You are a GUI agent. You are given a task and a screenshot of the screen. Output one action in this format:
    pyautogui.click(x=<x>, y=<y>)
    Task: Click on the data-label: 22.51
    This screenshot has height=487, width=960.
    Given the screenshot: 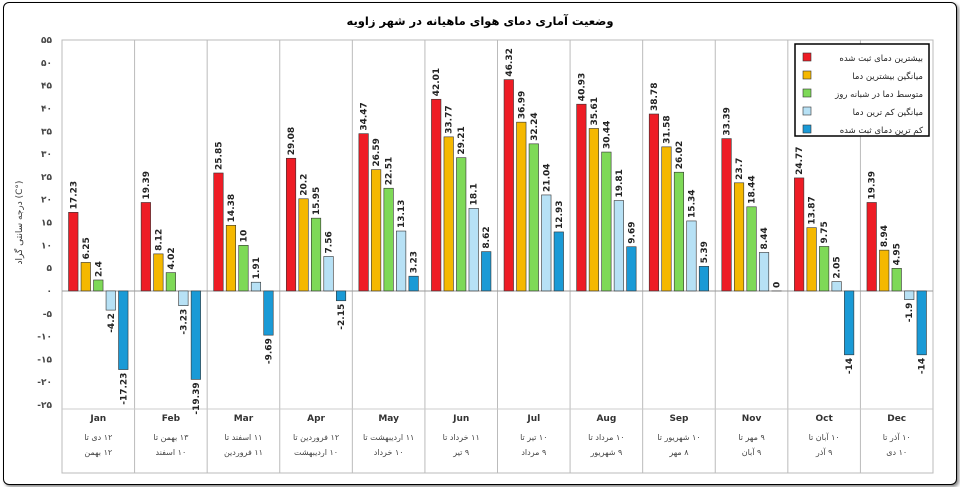 What is the action you would take?
    pyautogui.click(x=390, y=171)
    